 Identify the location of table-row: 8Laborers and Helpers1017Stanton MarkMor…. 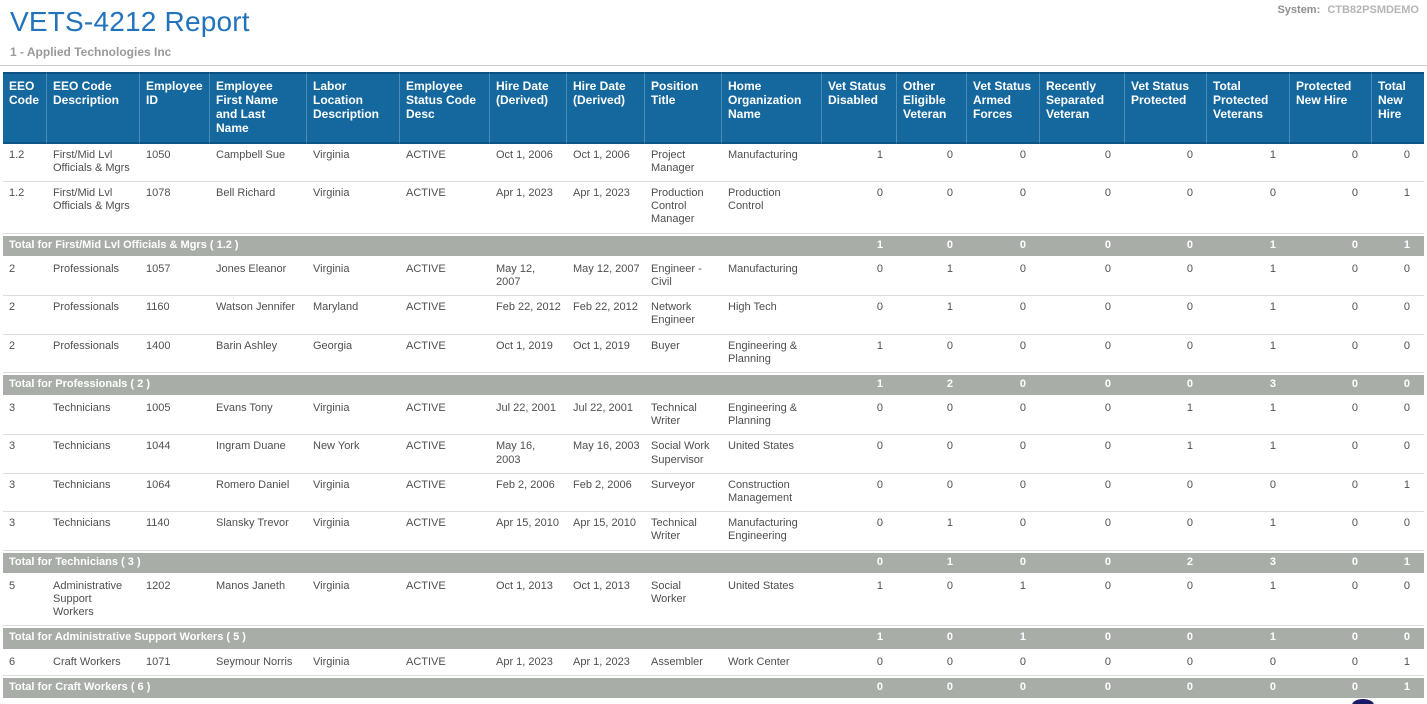
(713, 701).